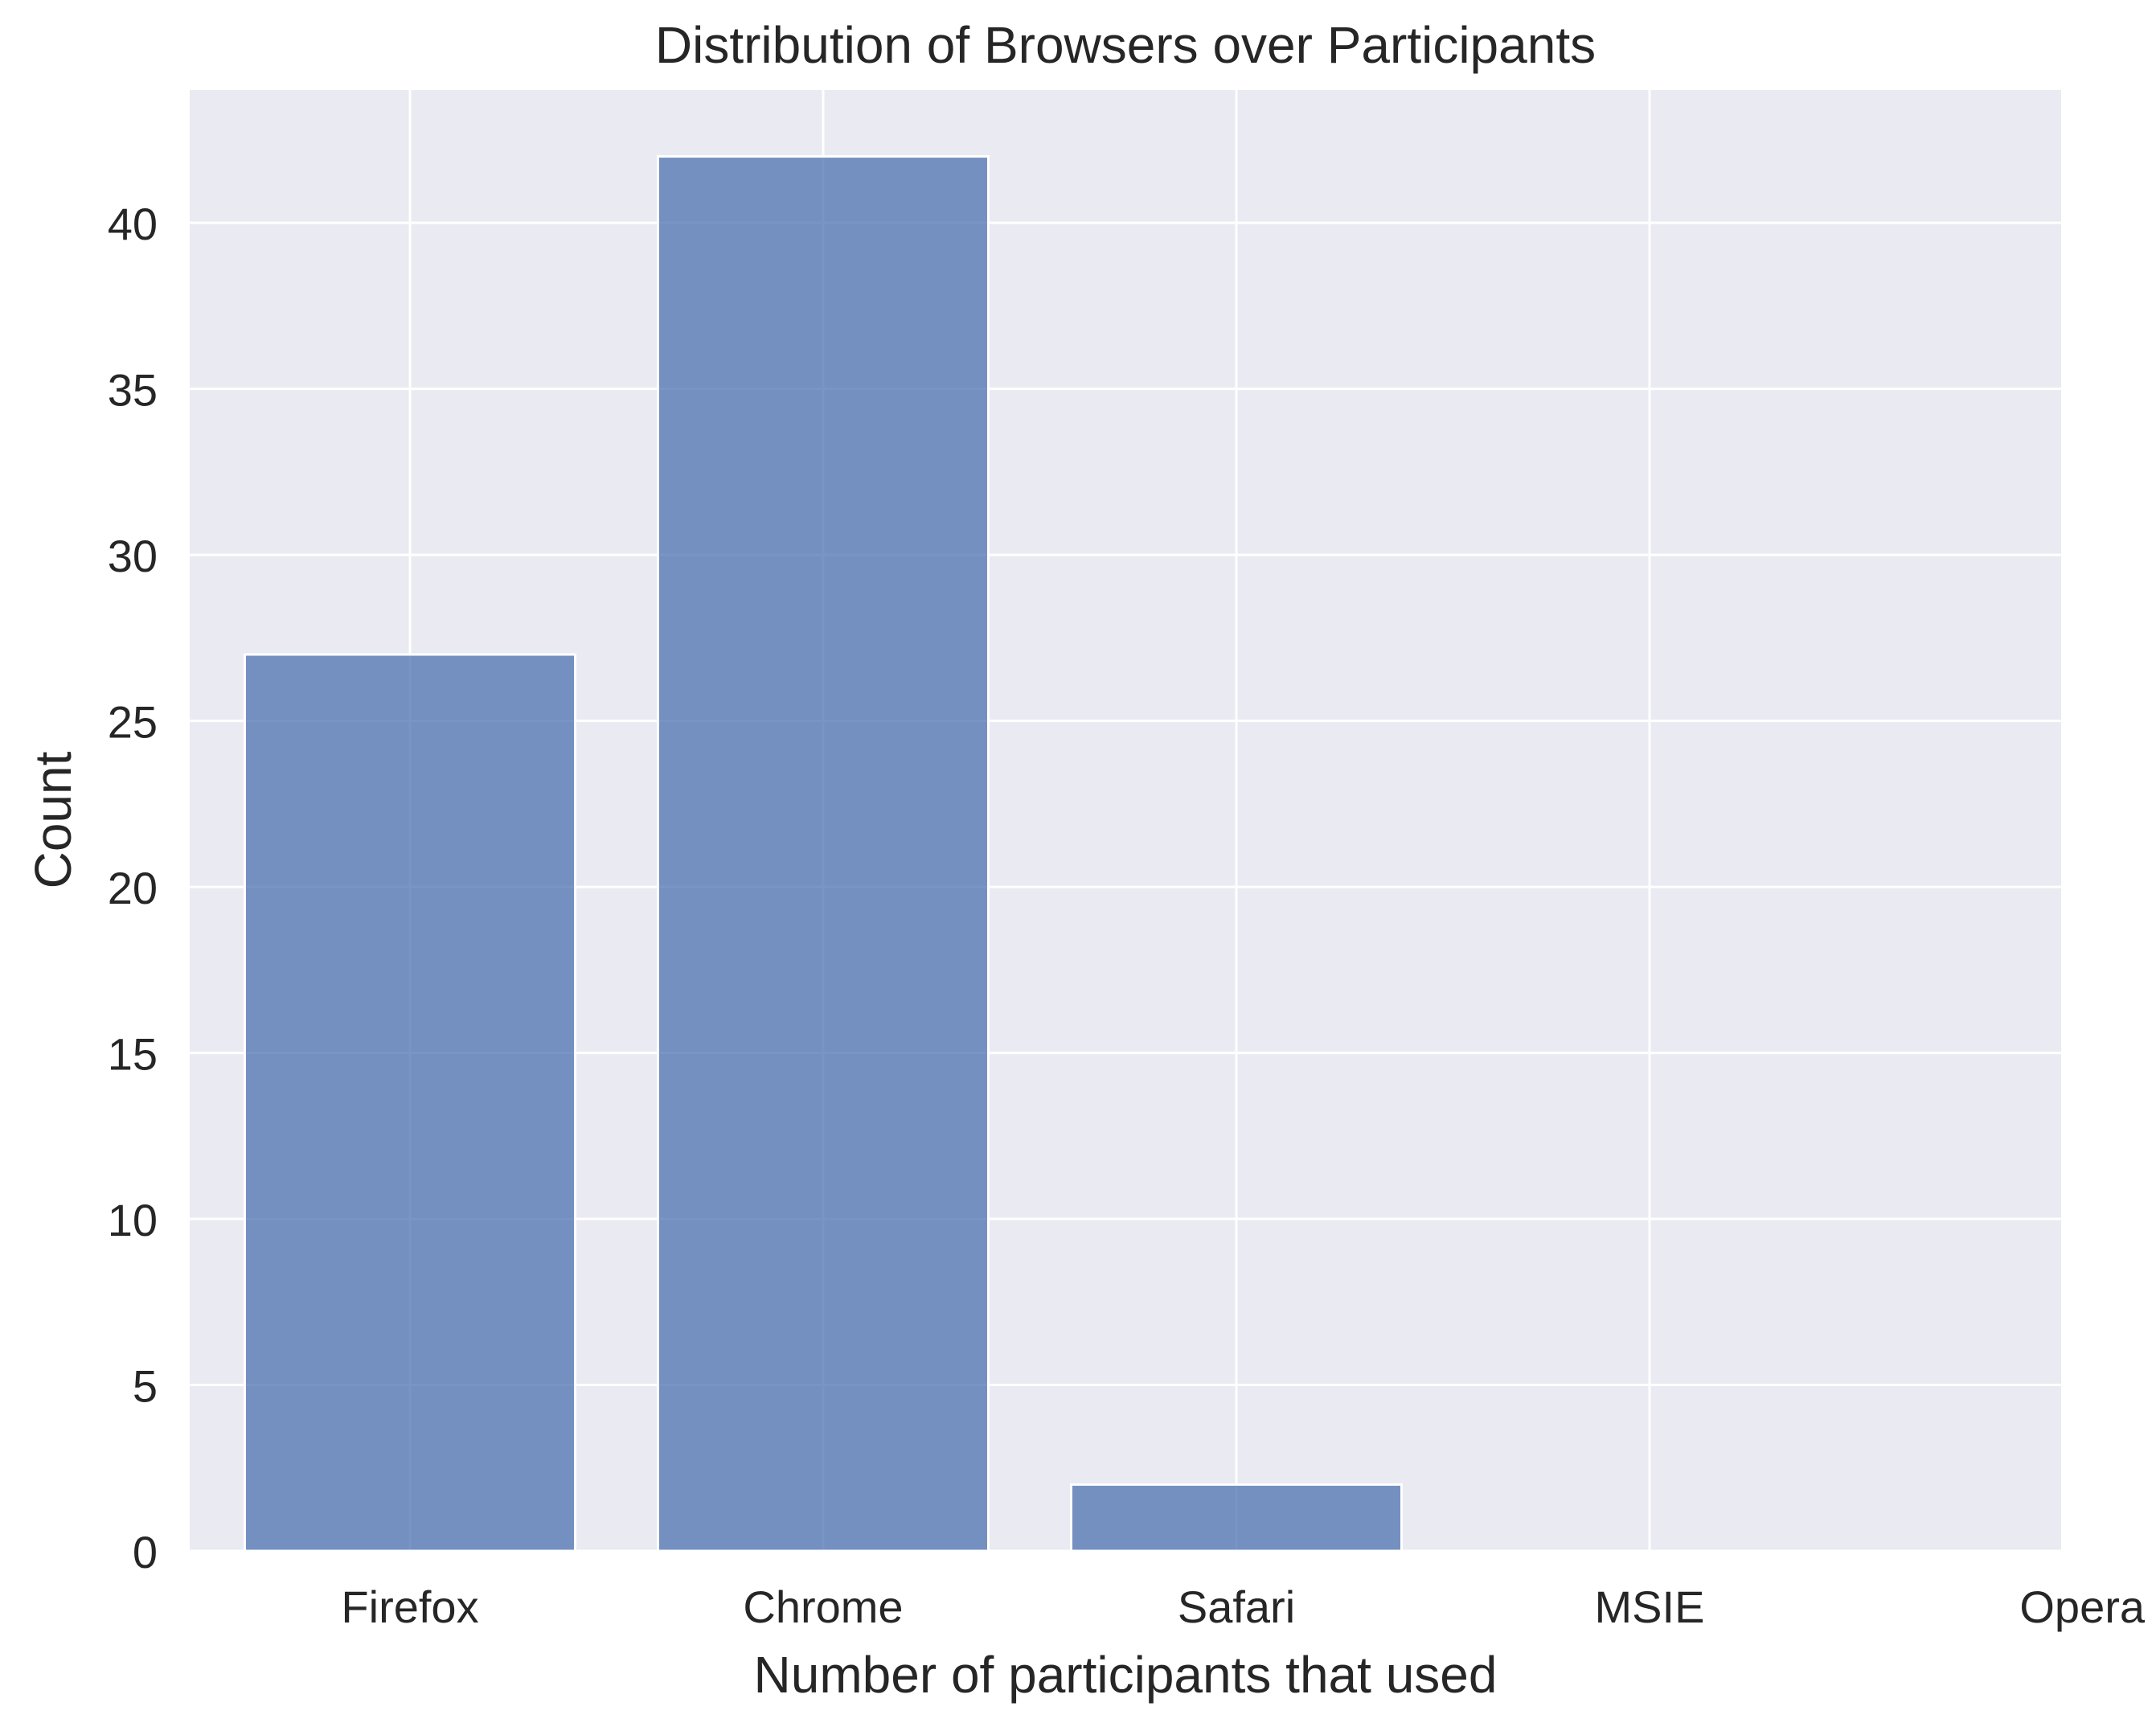 Image resolution: width=2156 pixels, height=1723 pixels. I want to click on x-tick-label-firefox: Firefox, so click(409, 1606).